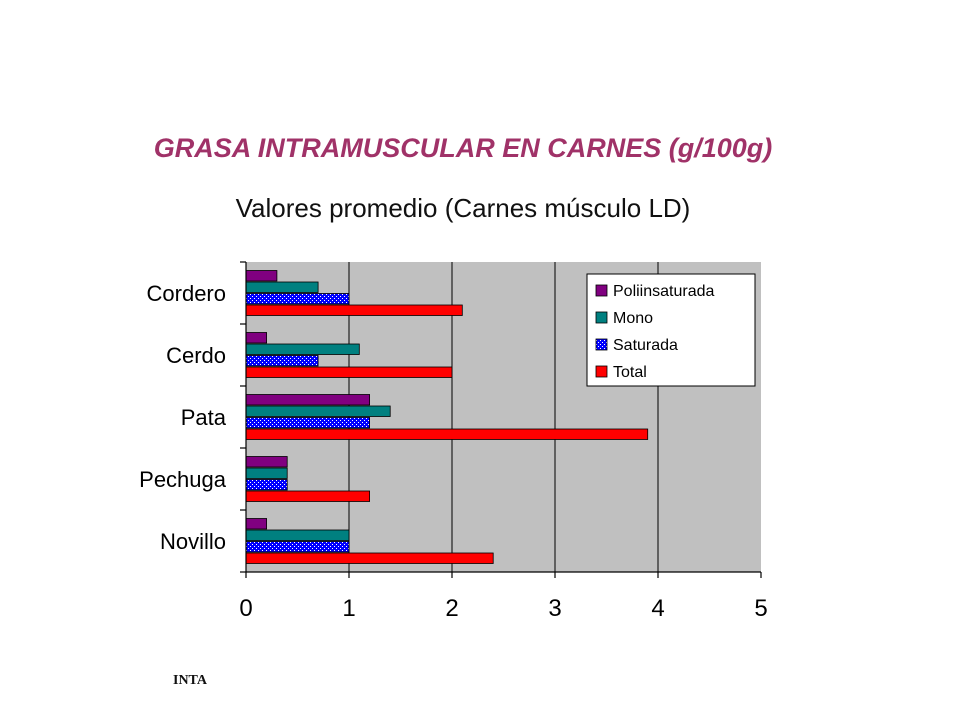 The height and width of the screenshot is (720, 960). I want to click on legend-box, so click(671, 330).